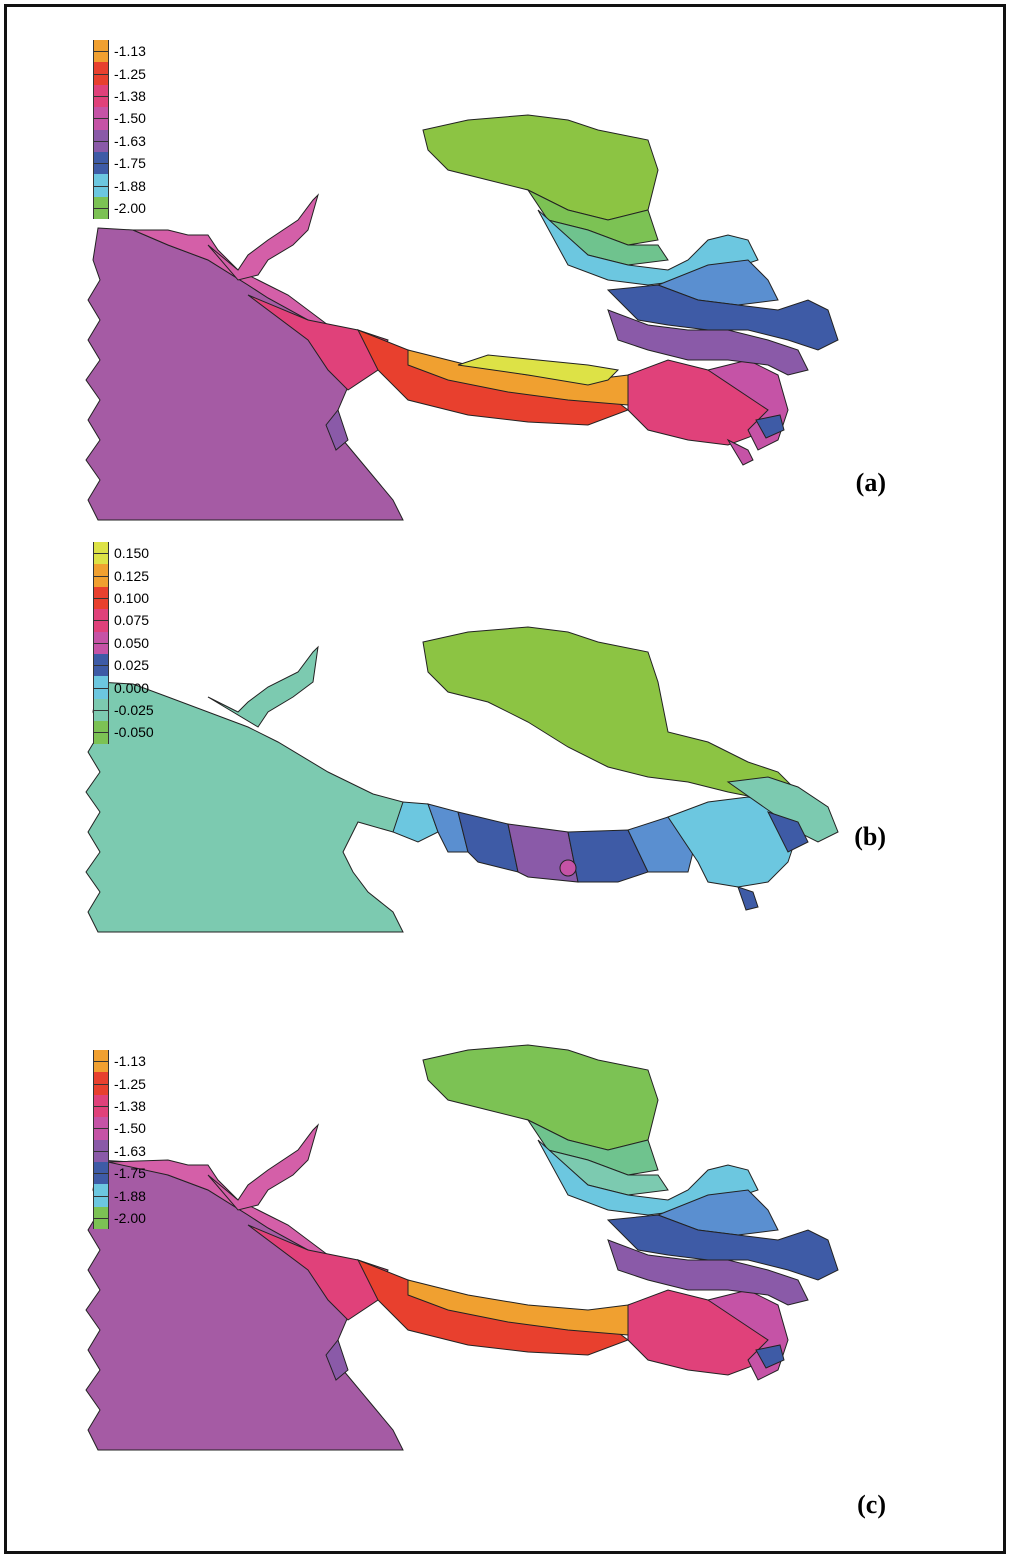 The image size is (1013, 1561). I want to click on legend-label: -0.050, so click(134, 732).